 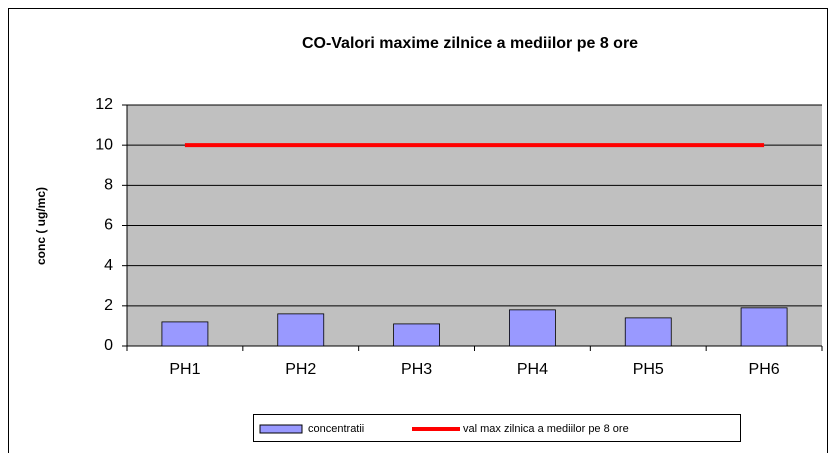 What do you see at coordinates (532, 369) in the screenshot?
I see `x-tick-label: PH4` at bounding box center [532, 369].